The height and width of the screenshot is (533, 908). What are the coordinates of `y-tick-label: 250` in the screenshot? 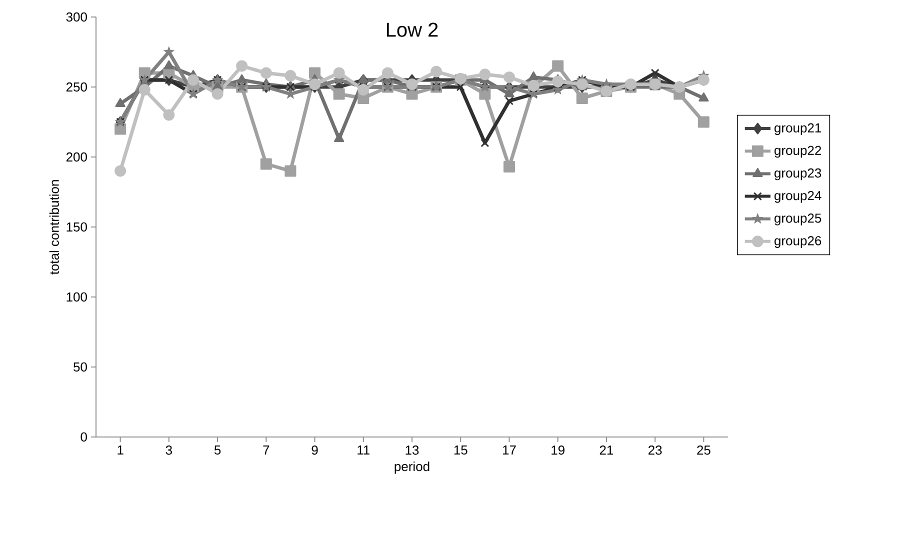 It's located at (76, 87).